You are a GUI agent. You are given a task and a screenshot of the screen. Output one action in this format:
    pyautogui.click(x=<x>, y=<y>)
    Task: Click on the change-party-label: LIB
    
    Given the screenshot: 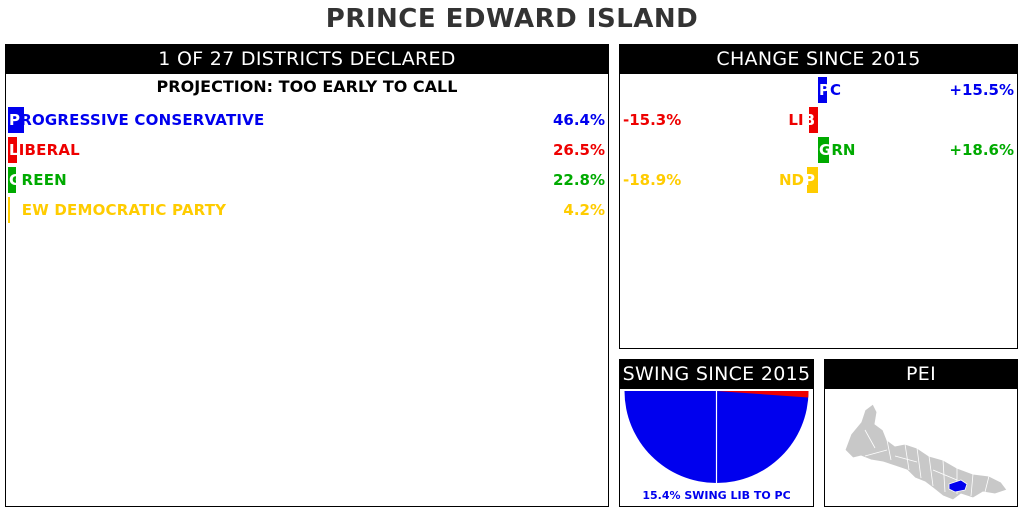 What is the action you would take?
    pyautogui.click(x=801, y=120)
    